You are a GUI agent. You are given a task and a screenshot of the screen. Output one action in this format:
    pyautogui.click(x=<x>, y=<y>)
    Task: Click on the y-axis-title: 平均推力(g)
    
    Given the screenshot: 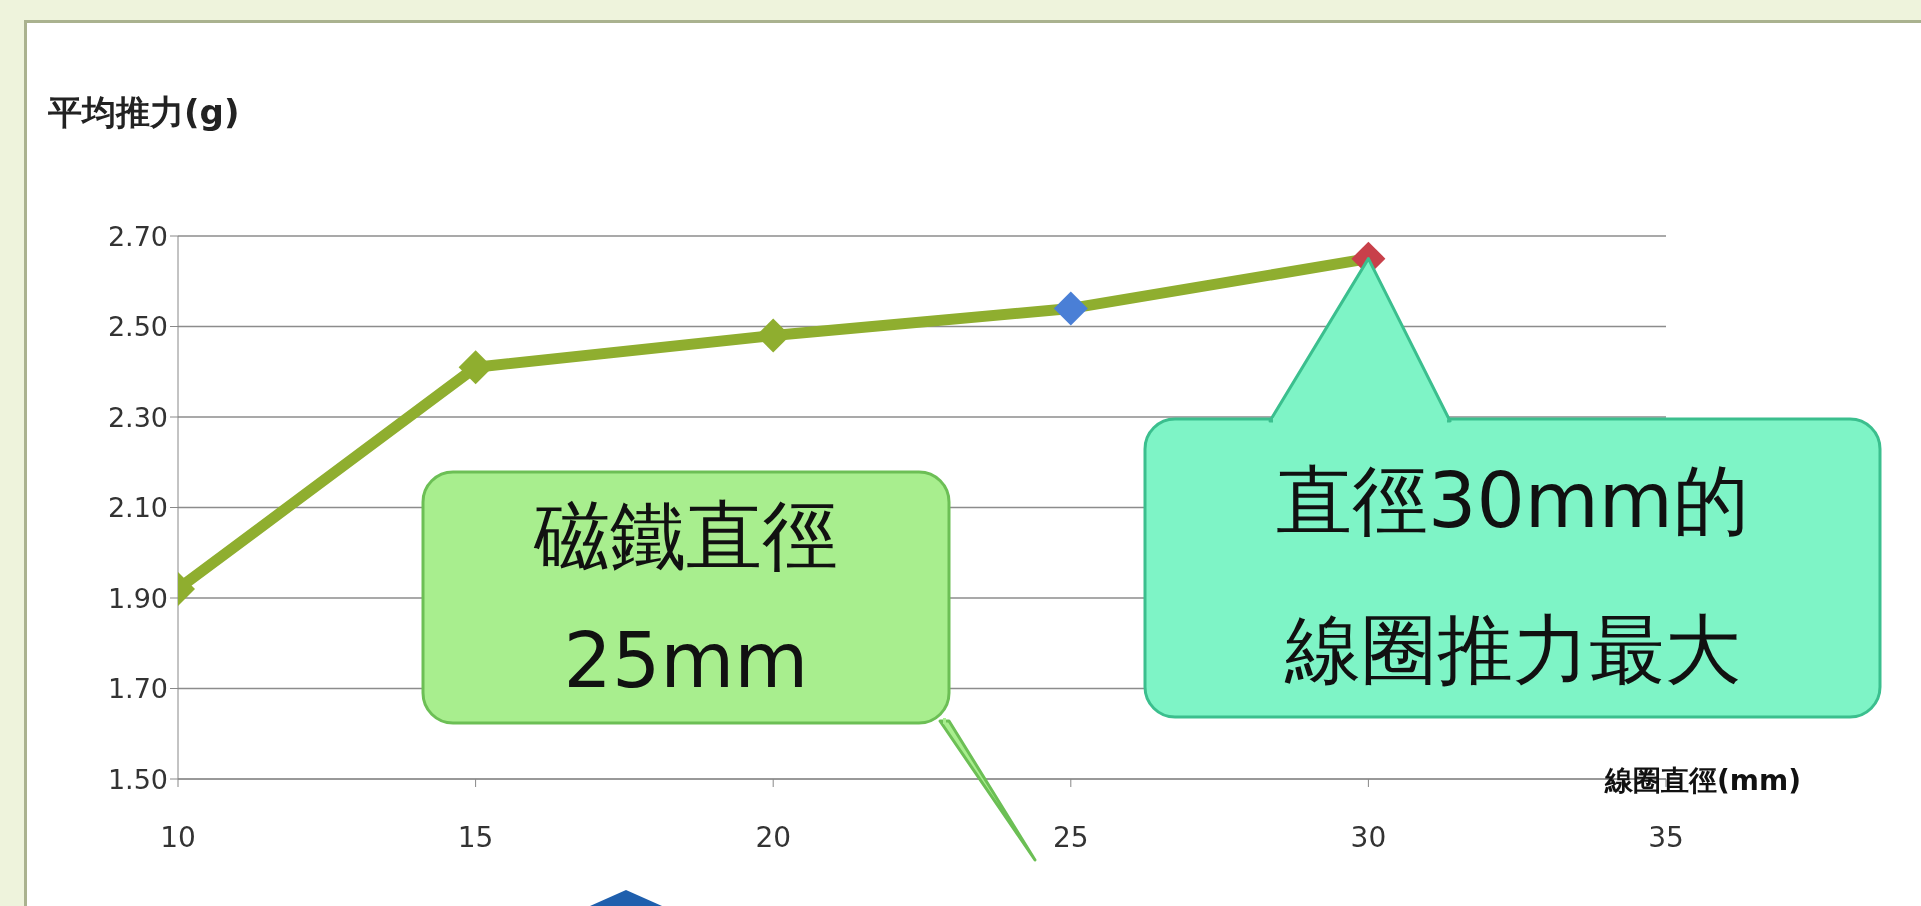 What is the action you would take?
    pyautogui.click(x=143, y=112)
    